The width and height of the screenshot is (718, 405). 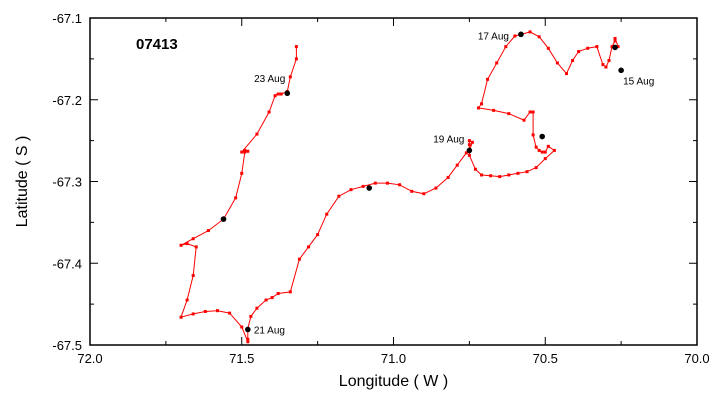 I want to click on date-marker-label: 15 Aug, so click(x=638, y=81).